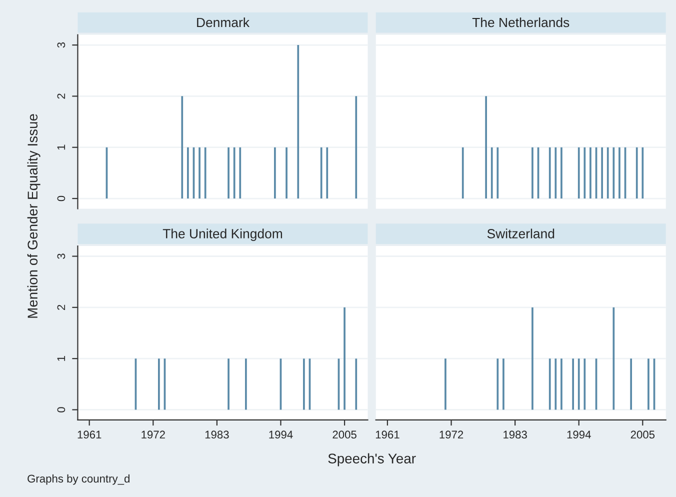 This screenshot has height=497, width=676. What do you see at coordinates (223, 22) in the screenshot?
I see `chart-title: Denmark` at bounding box center [223, 22].